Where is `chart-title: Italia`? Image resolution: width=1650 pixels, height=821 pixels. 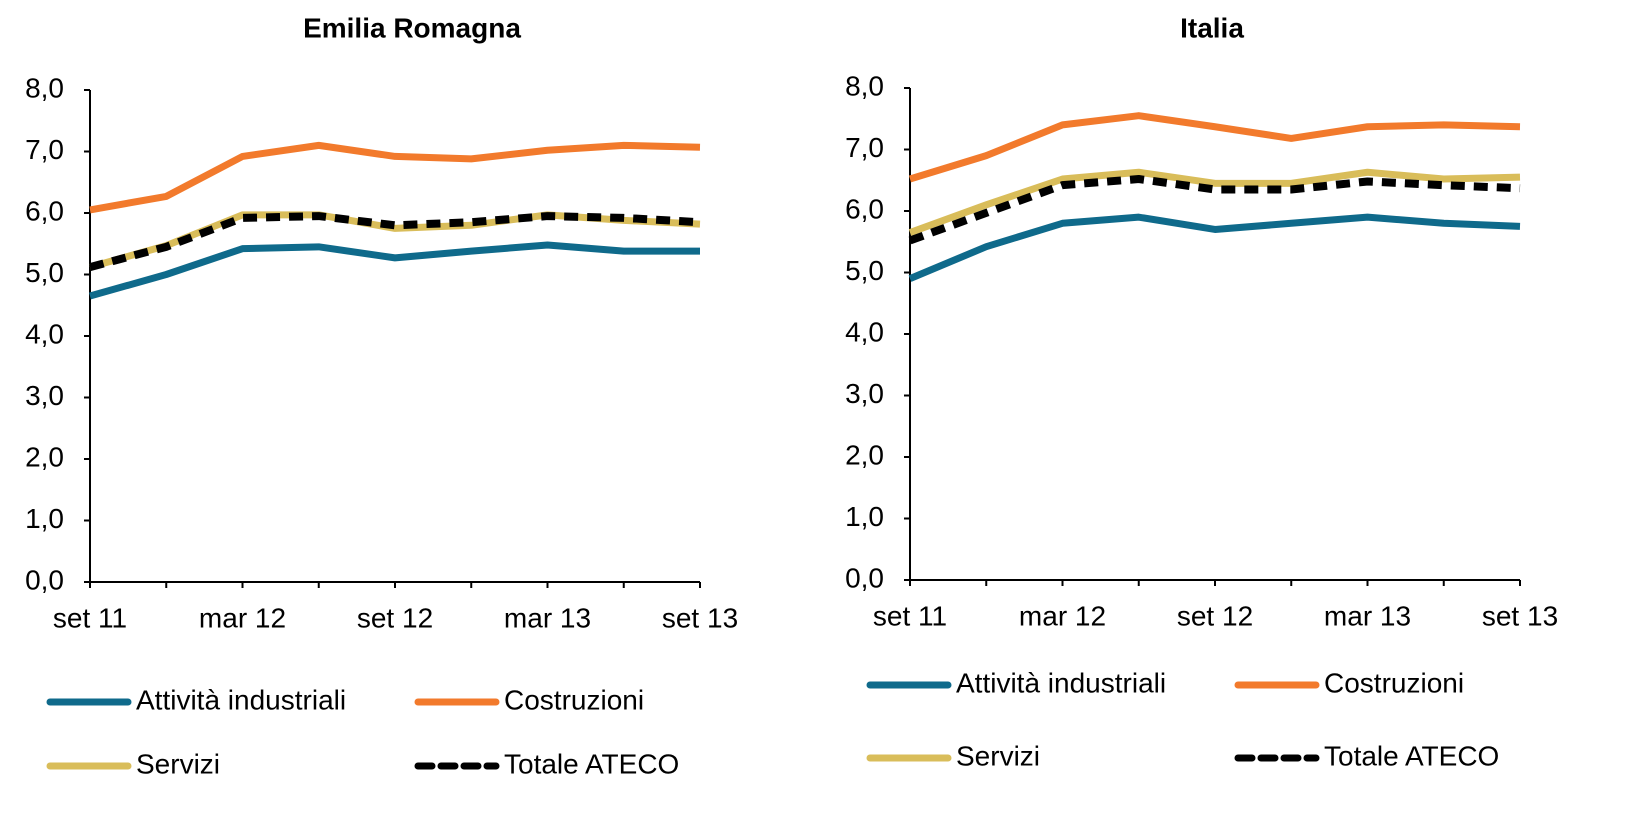
chart-title: Italia is located at coordinates (1212, 27).